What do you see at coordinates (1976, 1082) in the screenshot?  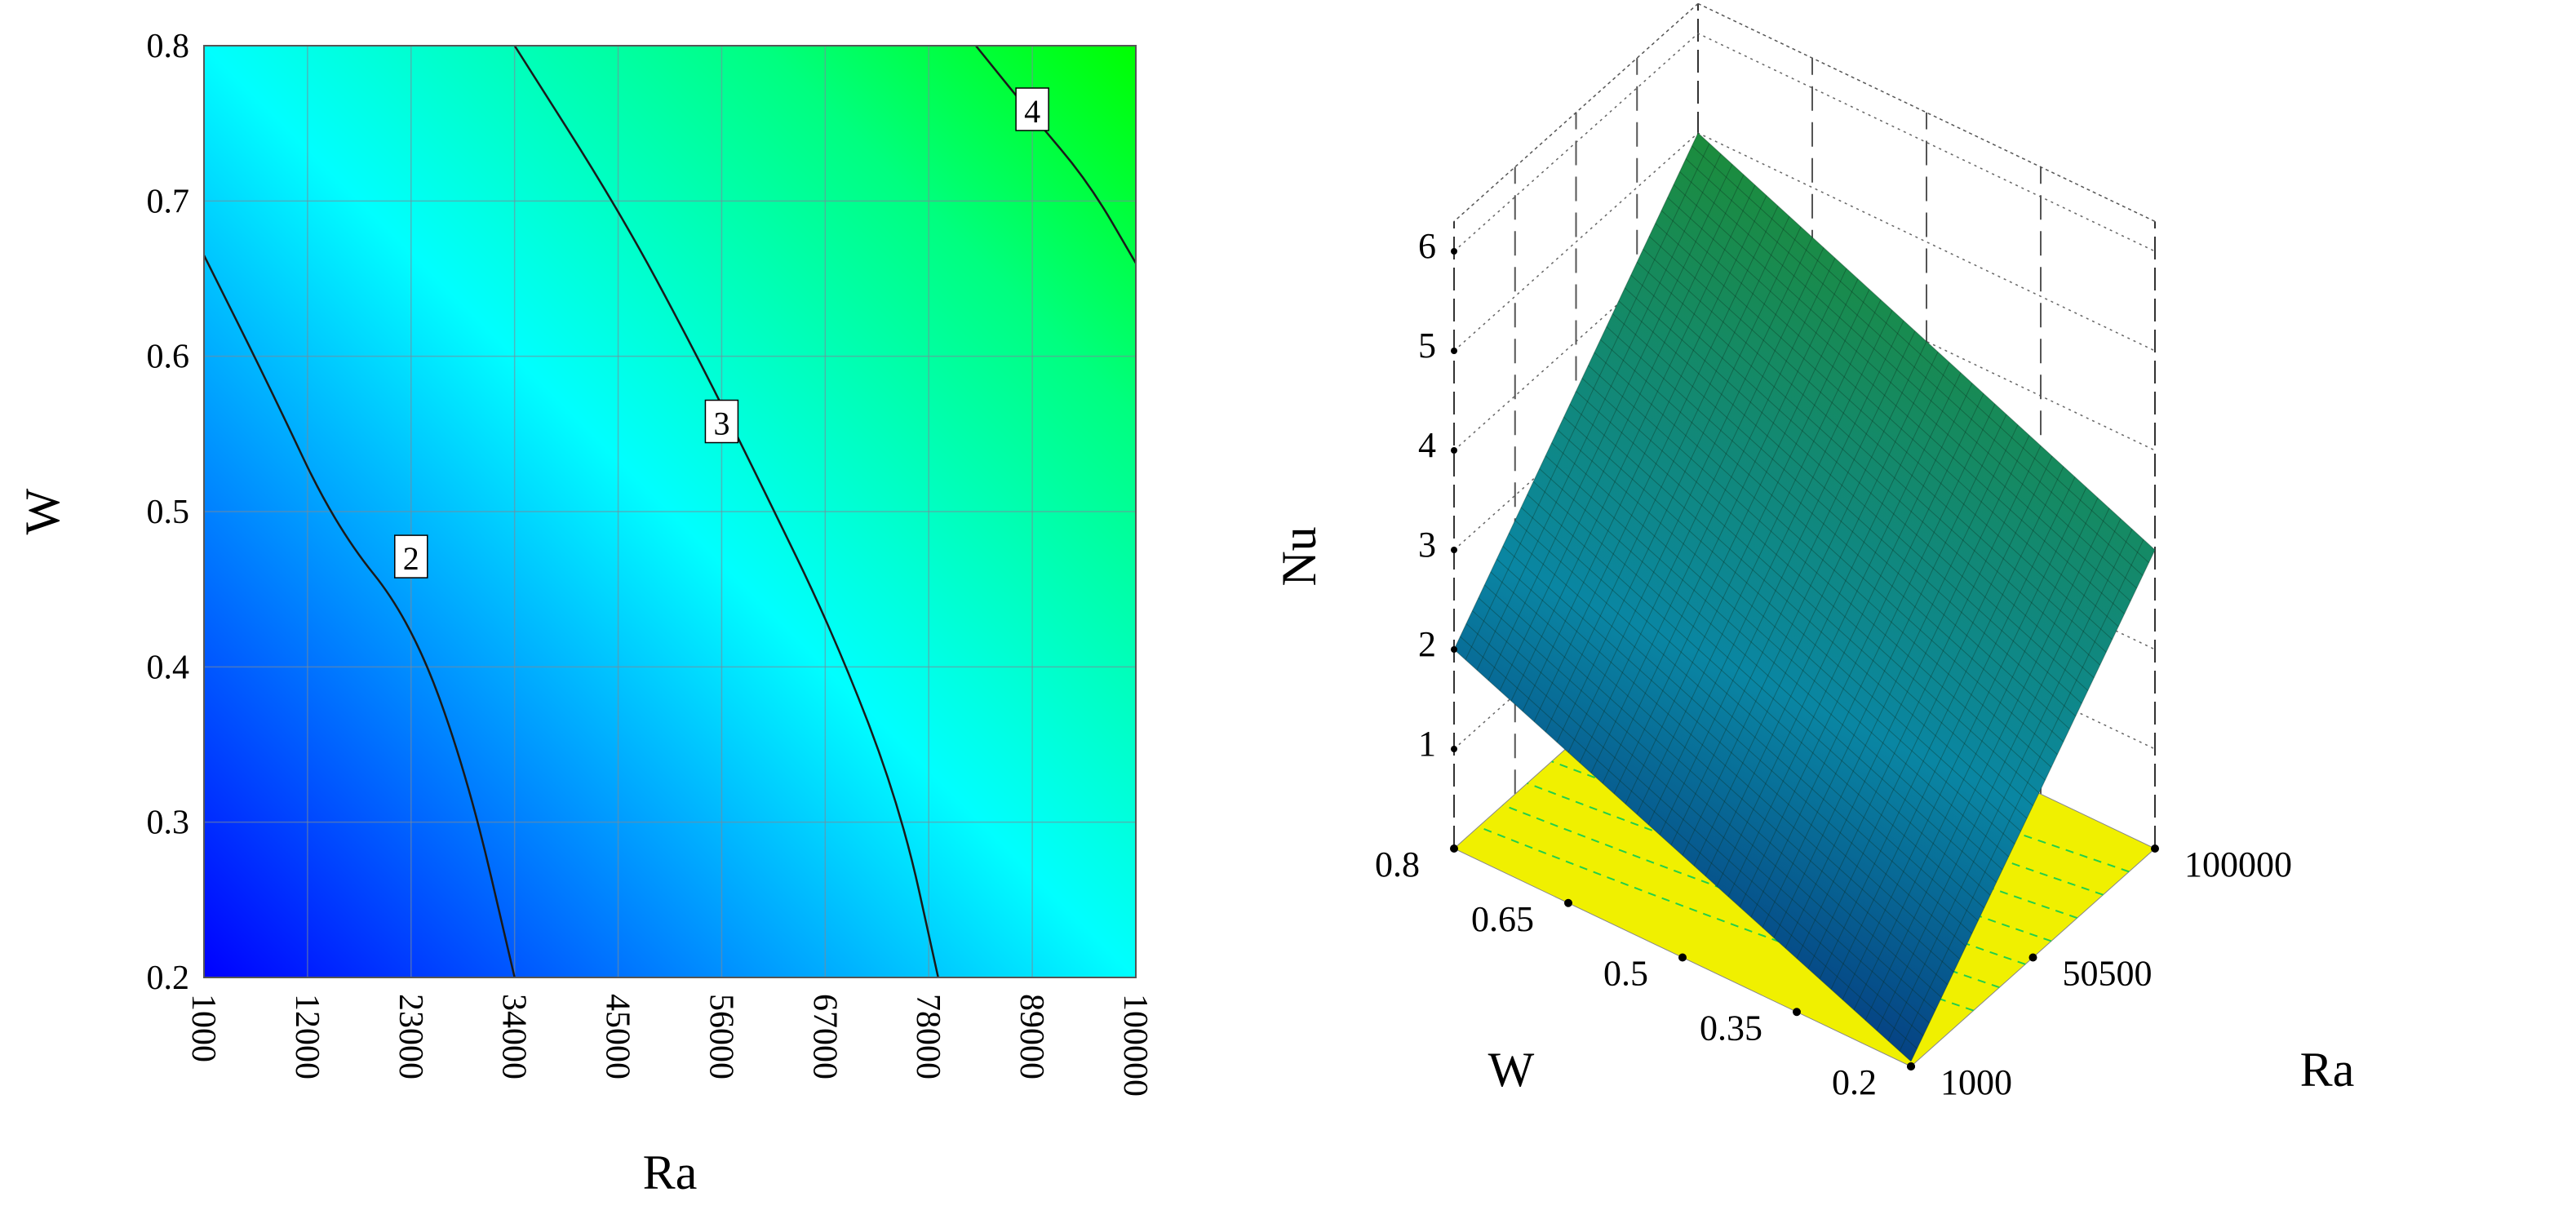 I see `ra-tick-label: 1000` at bounding box center [1976, 1082].